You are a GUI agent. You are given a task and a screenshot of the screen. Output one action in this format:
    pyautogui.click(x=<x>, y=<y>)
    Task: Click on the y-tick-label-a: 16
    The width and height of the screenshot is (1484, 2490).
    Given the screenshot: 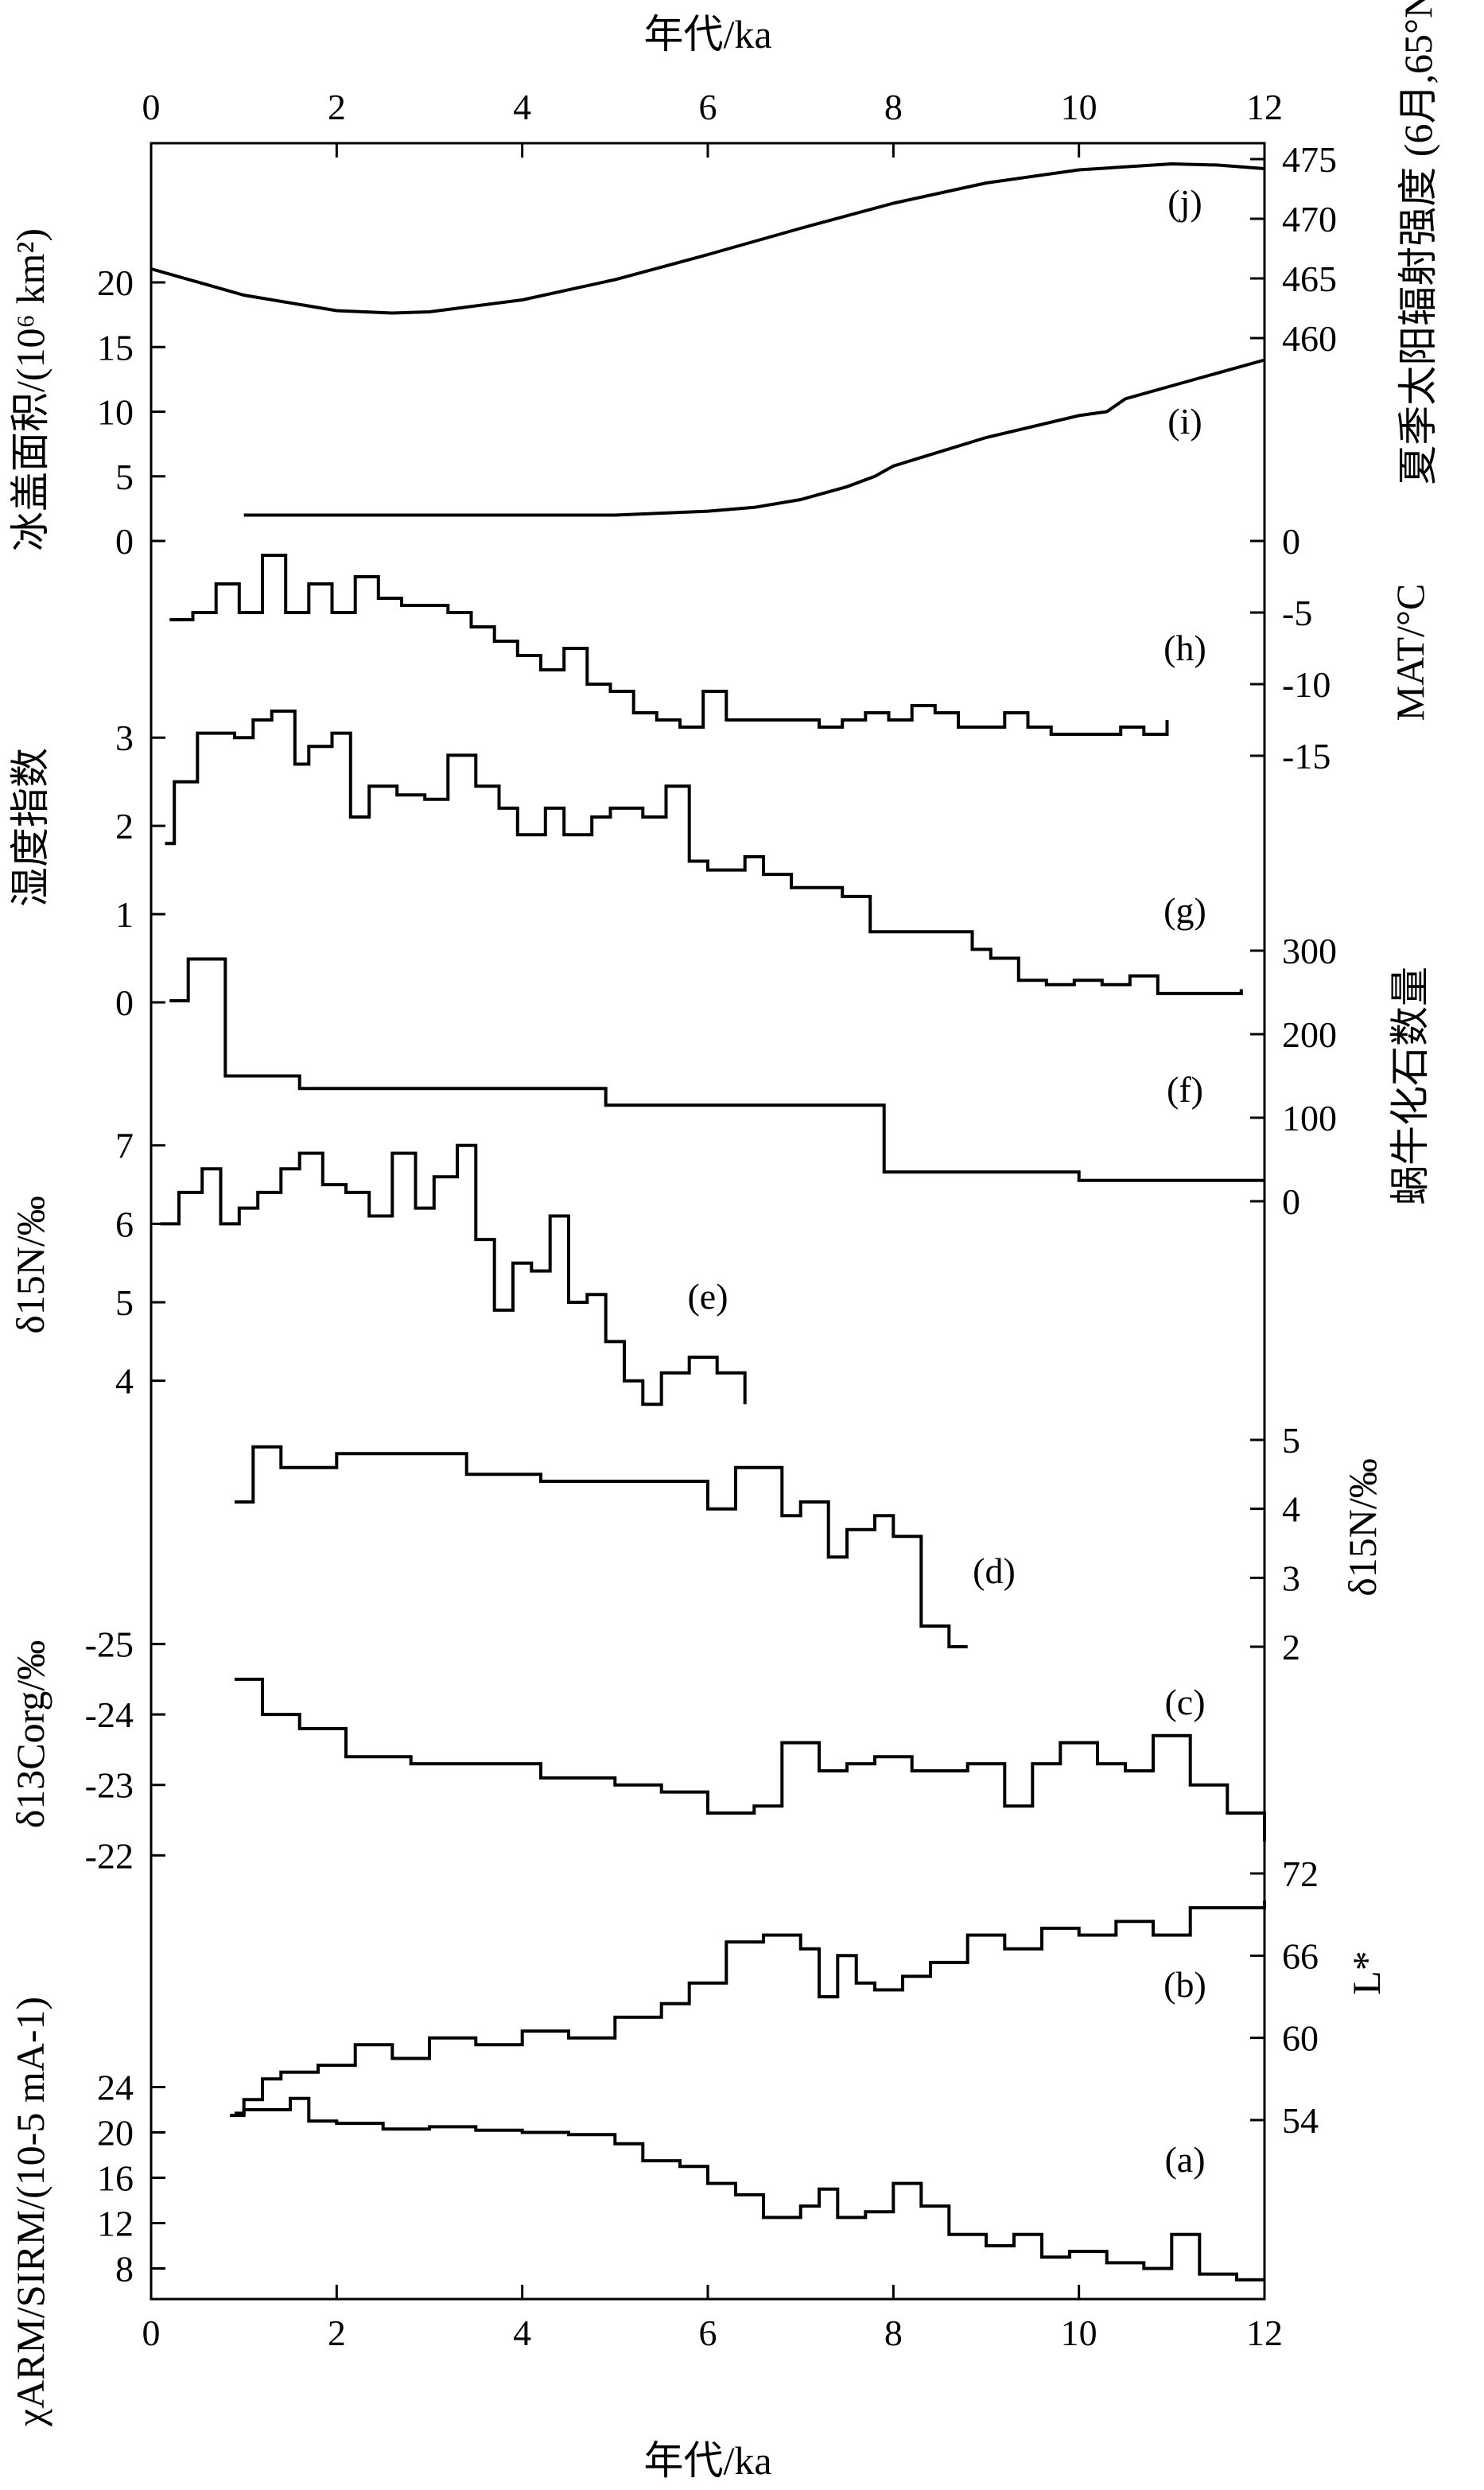 What is the action you would take?
    pyautogui.click(x=115, y=2178)
    